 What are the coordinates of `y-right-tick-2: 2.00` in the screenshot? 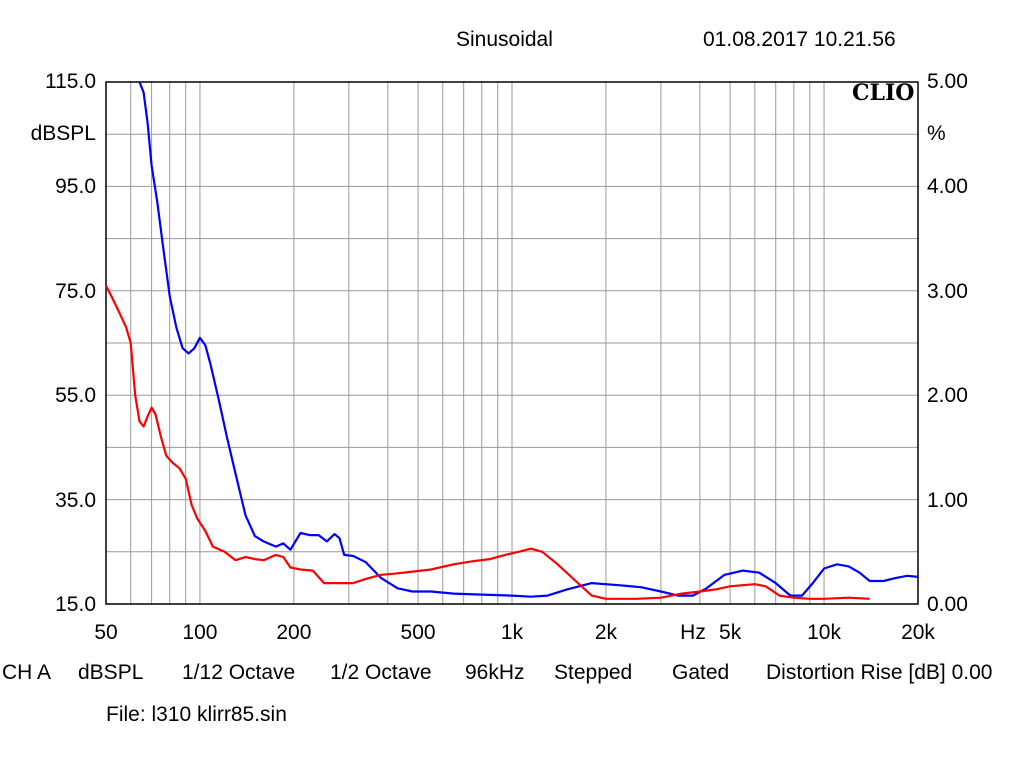 It's located at (947, 395).